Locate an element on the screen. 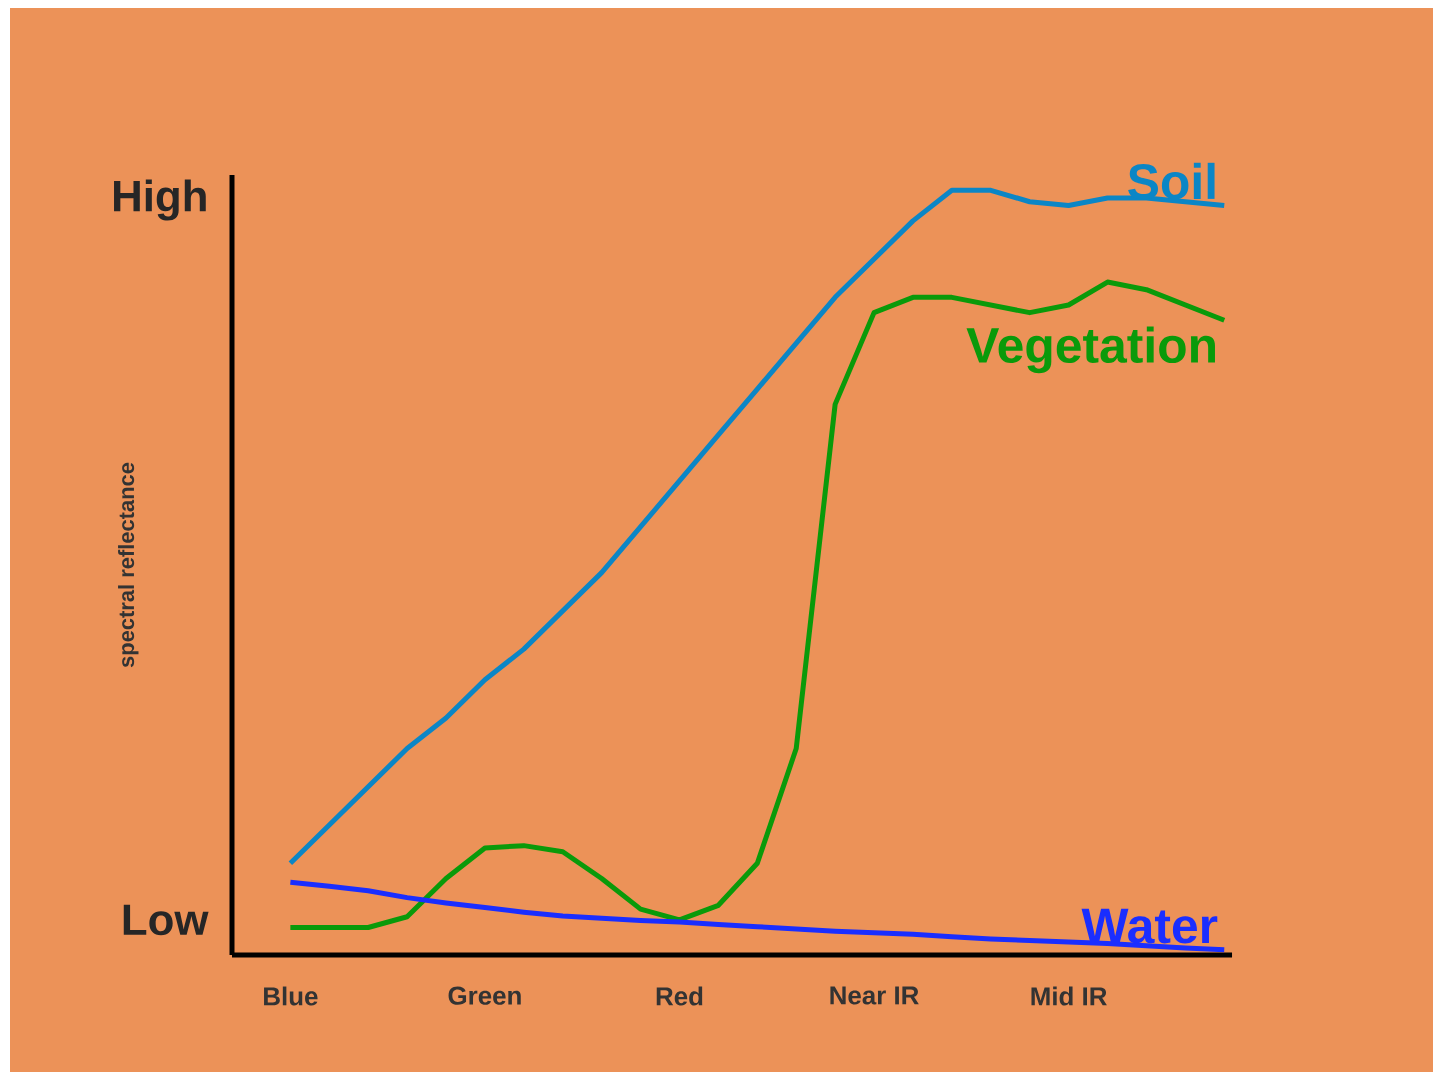 This screenshot has width=1433, height=1080. text: Low is located at coordinates (166, 920).